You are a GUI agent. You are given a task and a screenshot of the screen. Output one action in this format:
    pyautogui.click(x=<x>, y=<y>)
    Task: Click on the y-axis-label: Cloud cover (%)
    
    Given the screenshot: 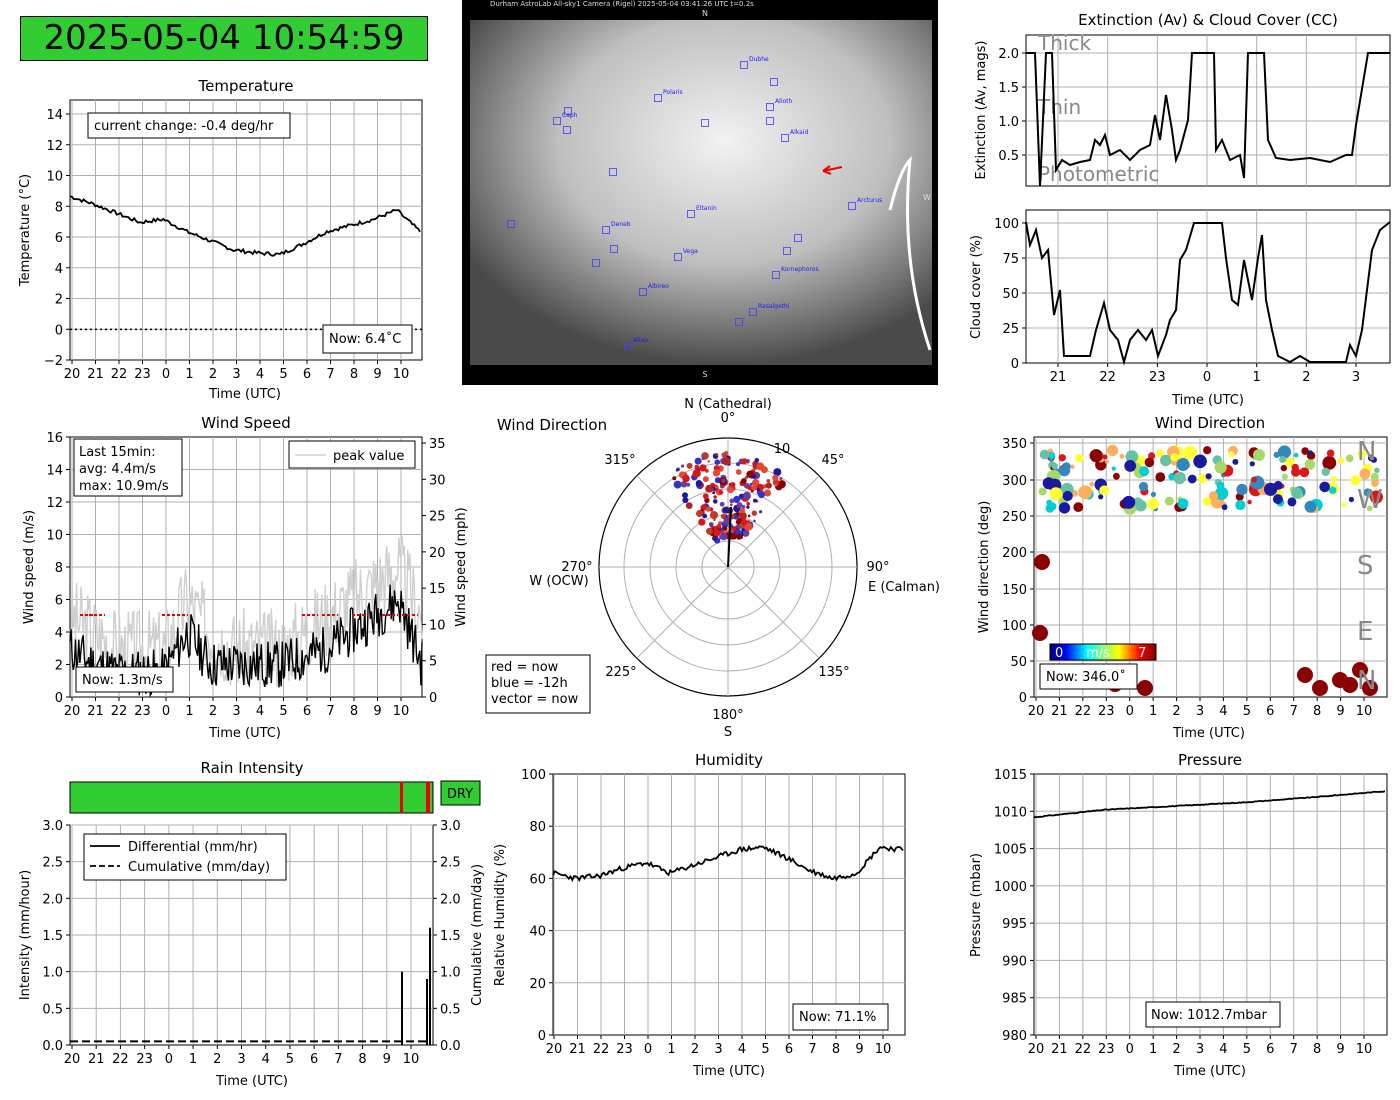 What is the action you would take?
    pyautogui.click(x=976, y=287)
    